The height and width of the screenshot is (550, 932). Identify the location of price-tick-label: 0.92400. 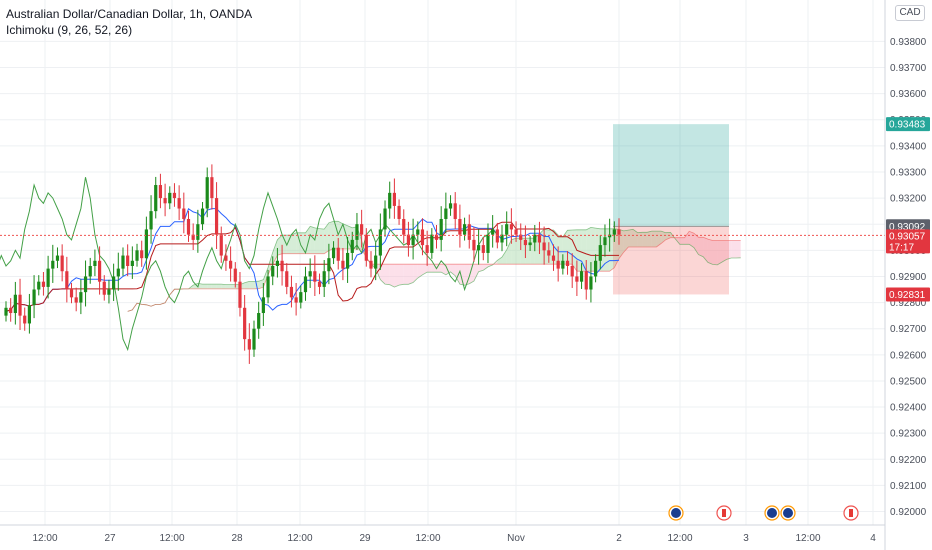
(908, 408).